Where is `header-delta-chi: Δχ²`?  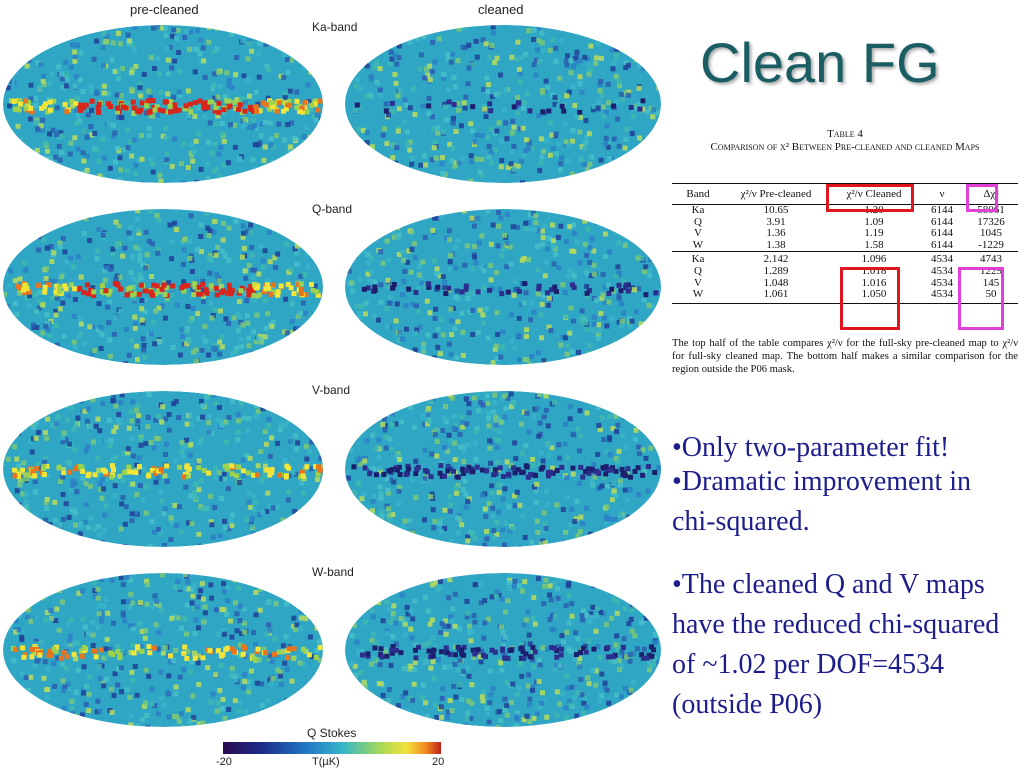 header-delta-chi: Δχ² is located at coordinates (991, 194).